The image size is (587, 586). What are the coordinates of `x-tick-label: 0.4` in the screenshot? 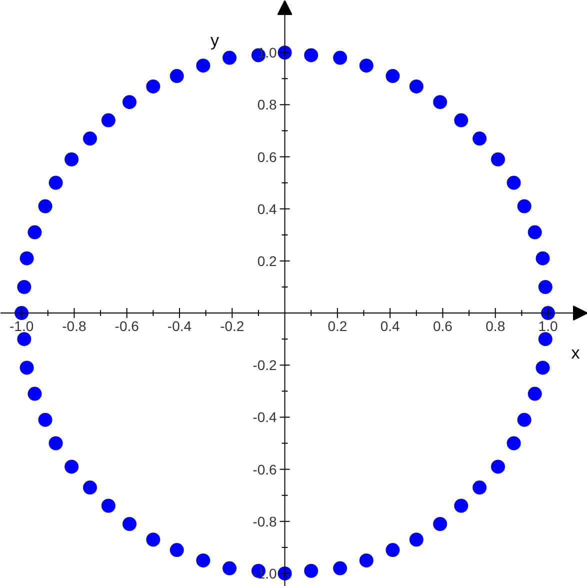 It's located at (390, 326).